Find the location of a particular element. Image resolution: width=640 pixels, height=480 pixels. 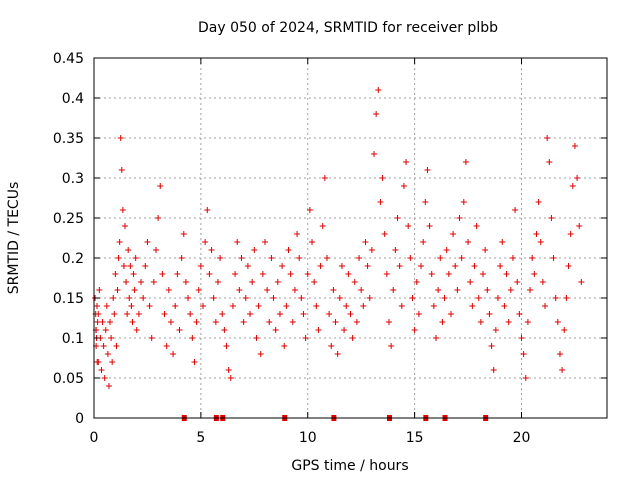

y-tick-label: 0.05 is located at coordinates (68, 379).